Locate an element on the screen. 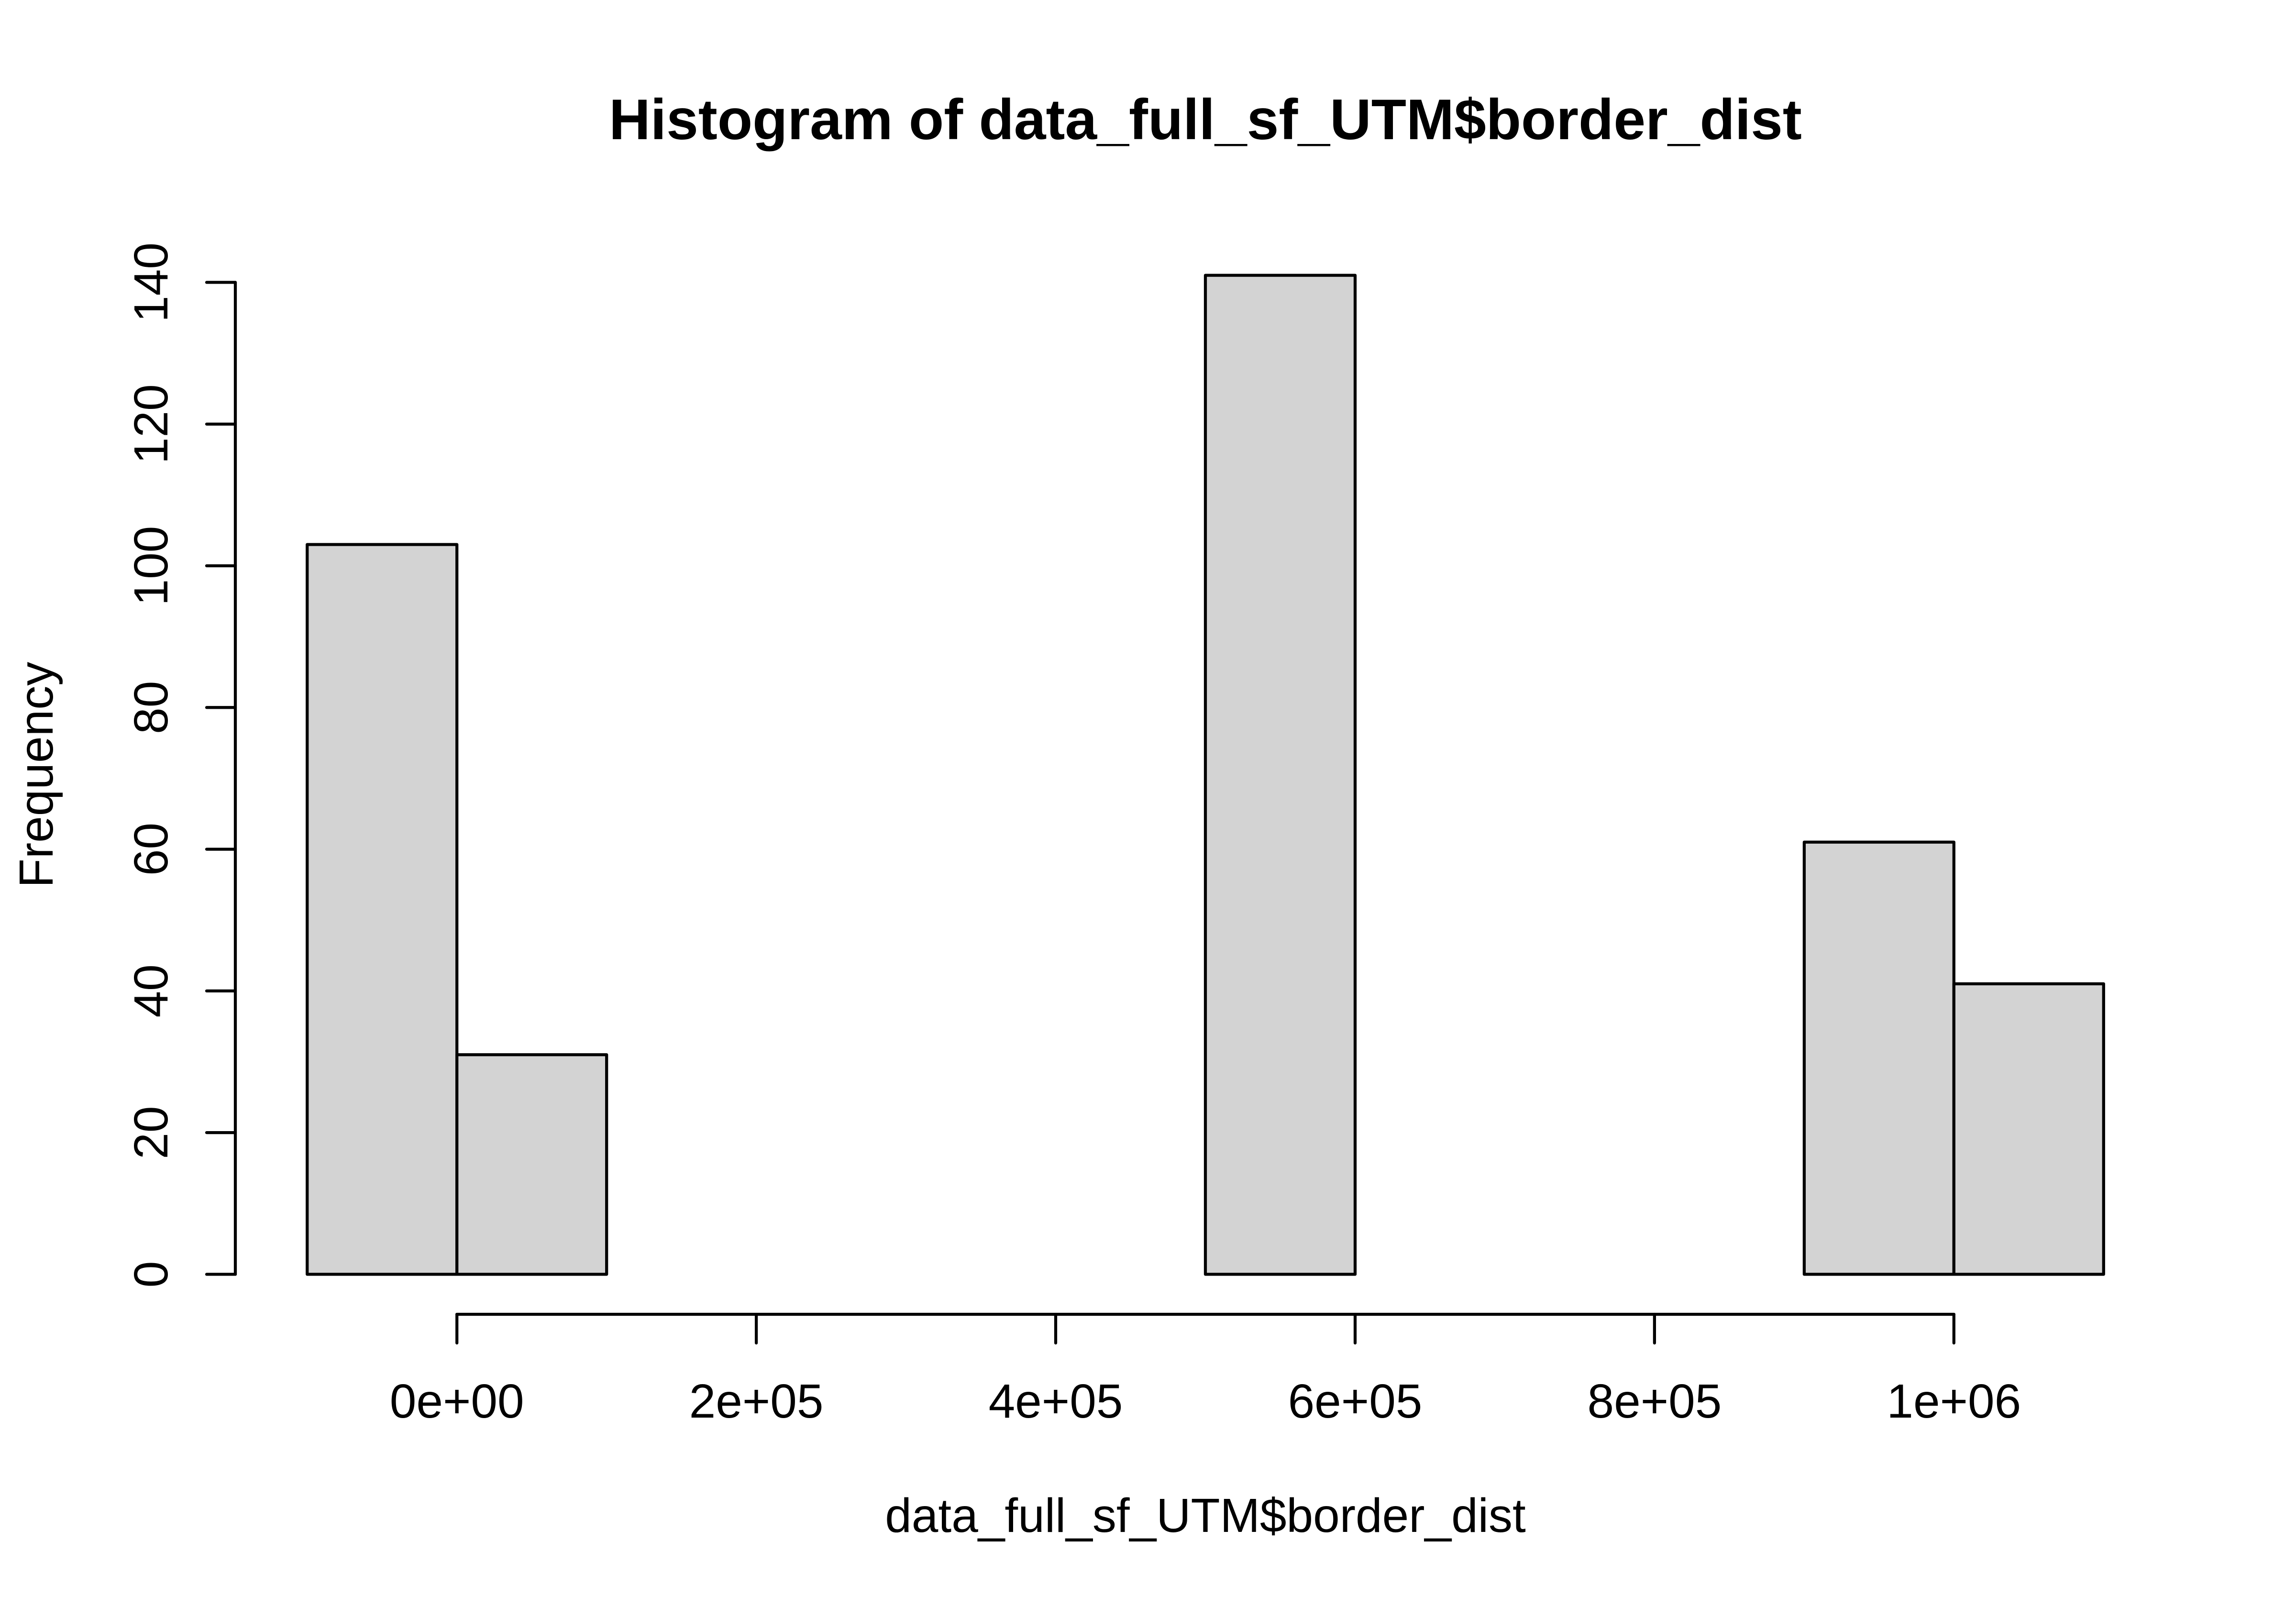 Image resolution: width=2296 pixels, height=1607 pixels. svg-text: 140 is located at coordinates (151, 282).